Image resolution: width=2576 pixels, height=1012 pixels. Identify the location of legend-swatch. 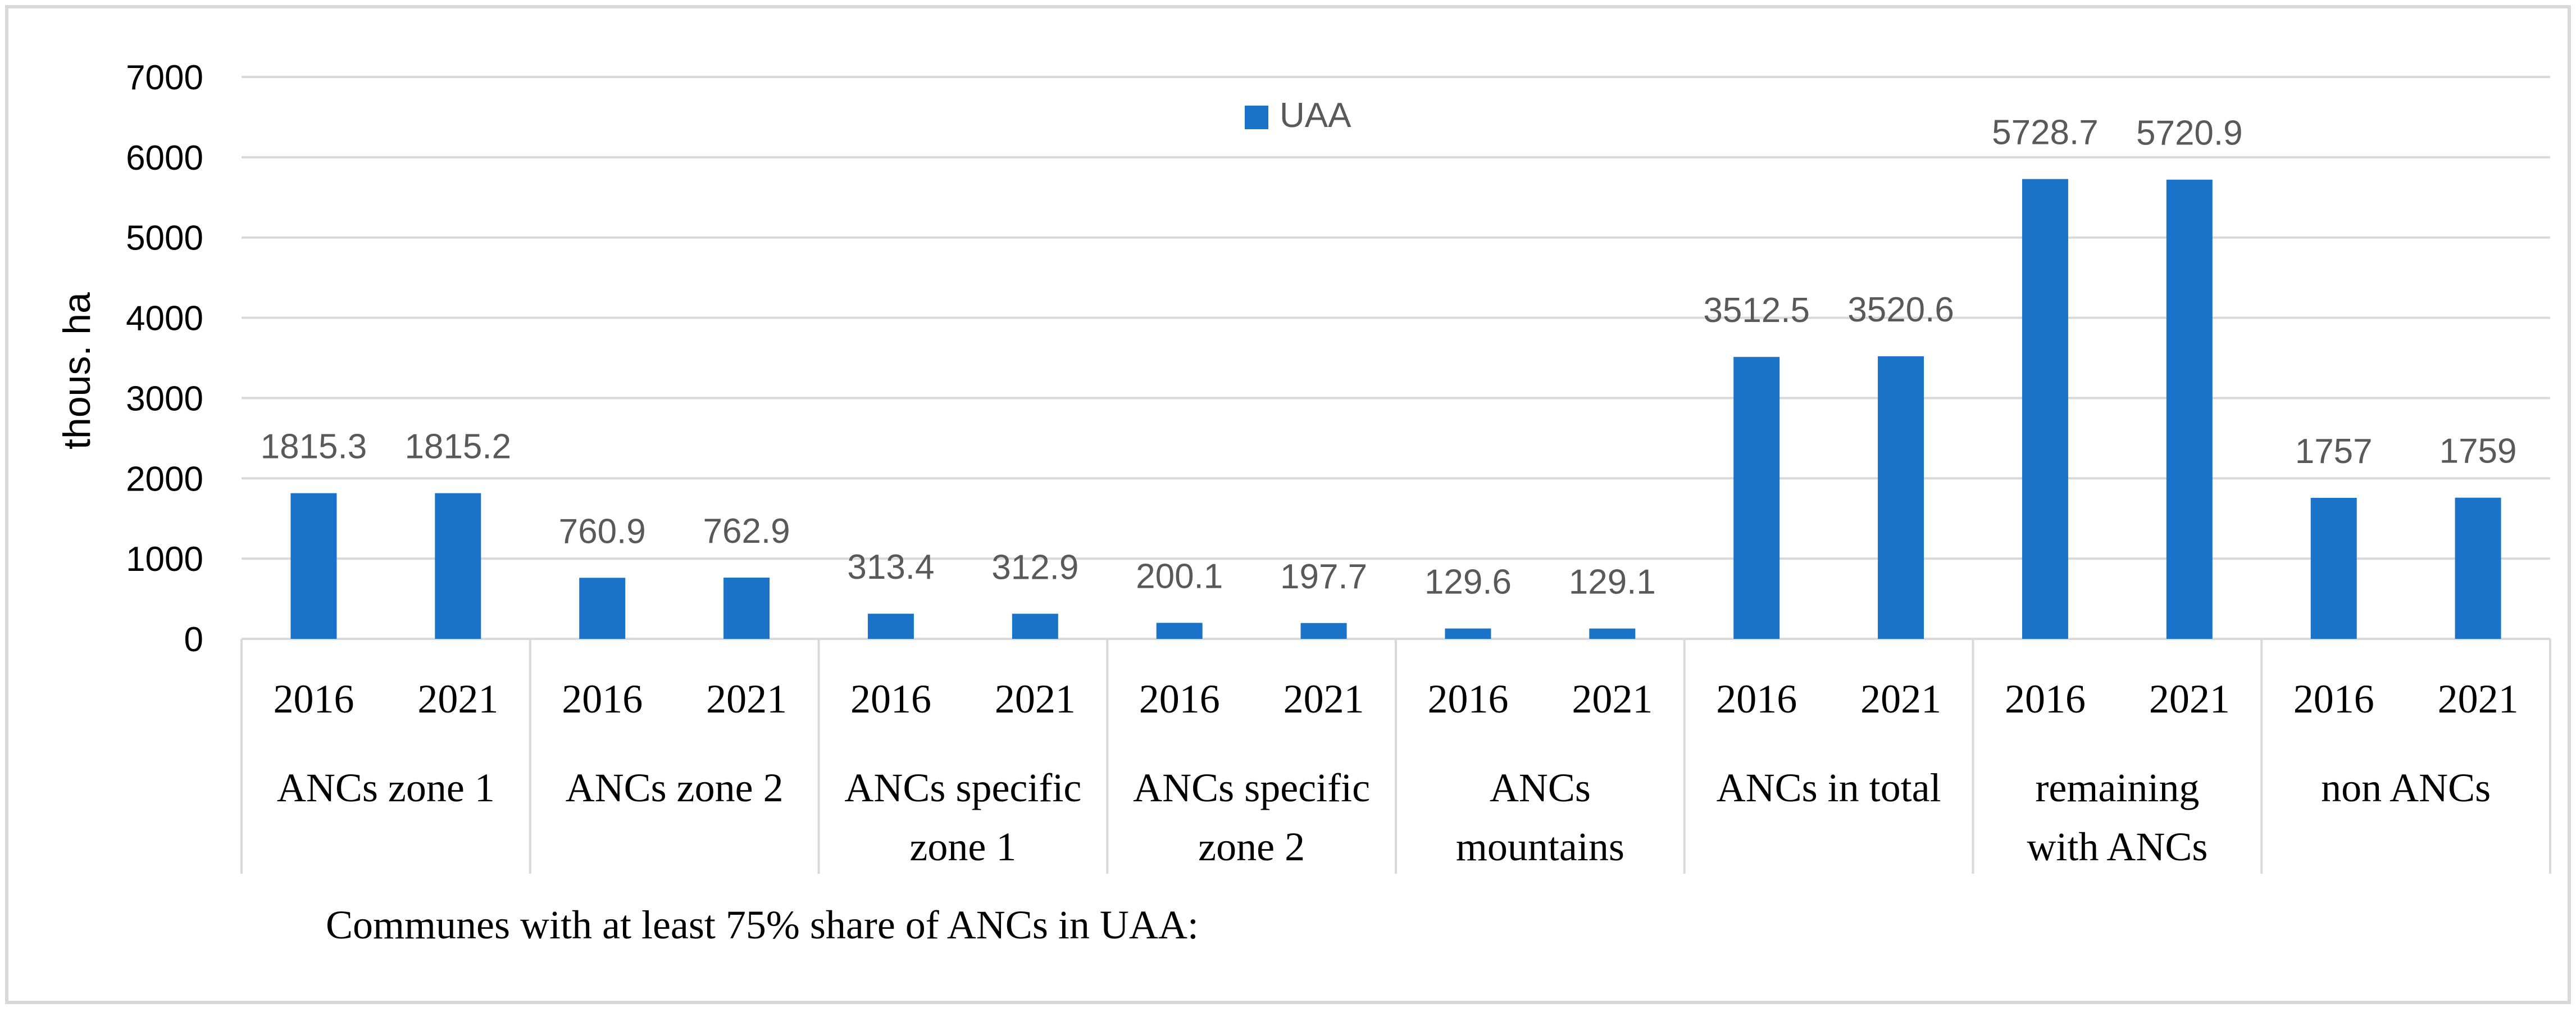
(1256, 117).